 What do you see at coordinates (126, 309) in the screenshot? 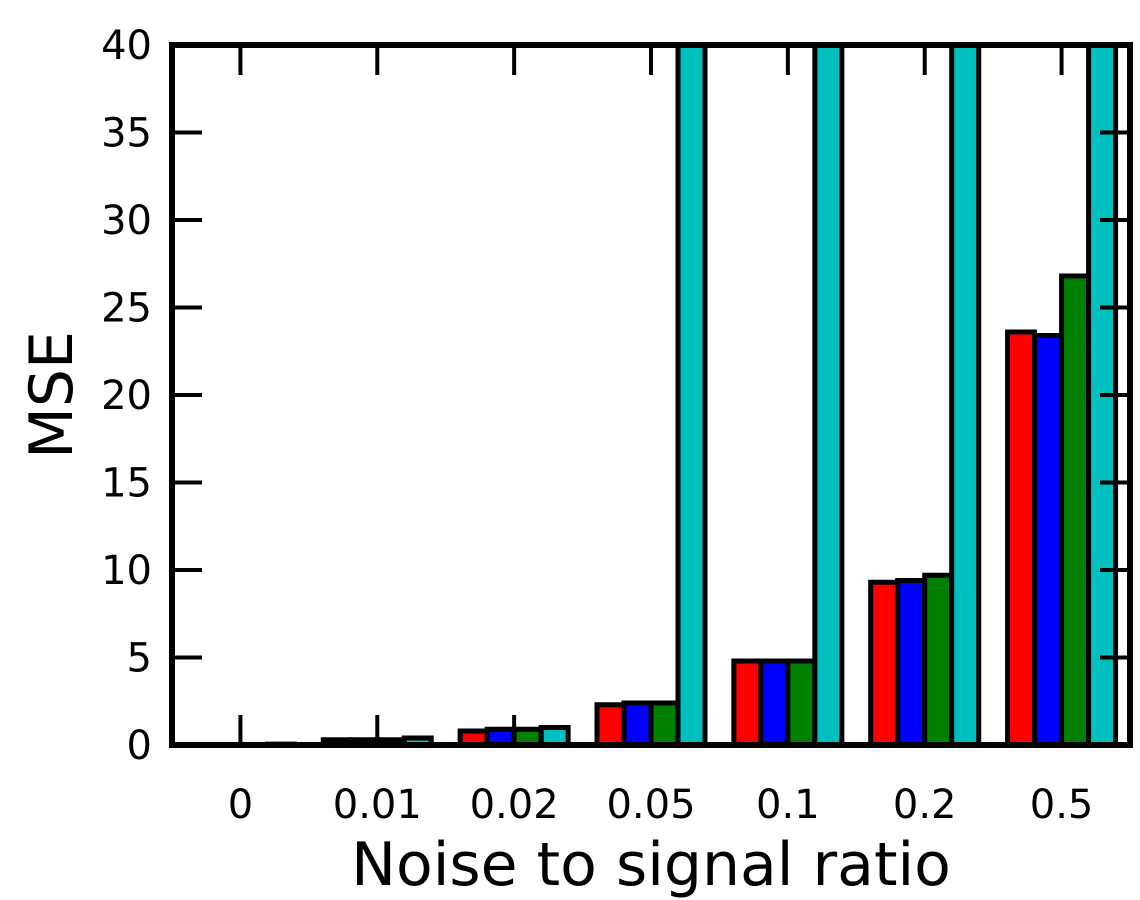
I see `y-tick-label: 25` at bounding box center [126, 309].